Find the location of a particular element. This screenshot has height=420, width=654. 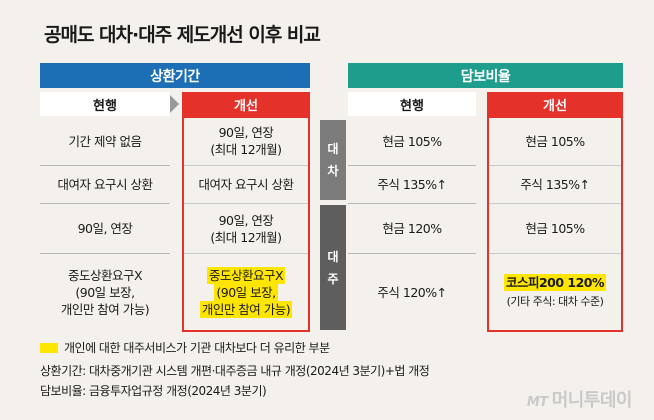

collateral-improved-row2: 주식 135%↑ is located at coordinates (555, 184).